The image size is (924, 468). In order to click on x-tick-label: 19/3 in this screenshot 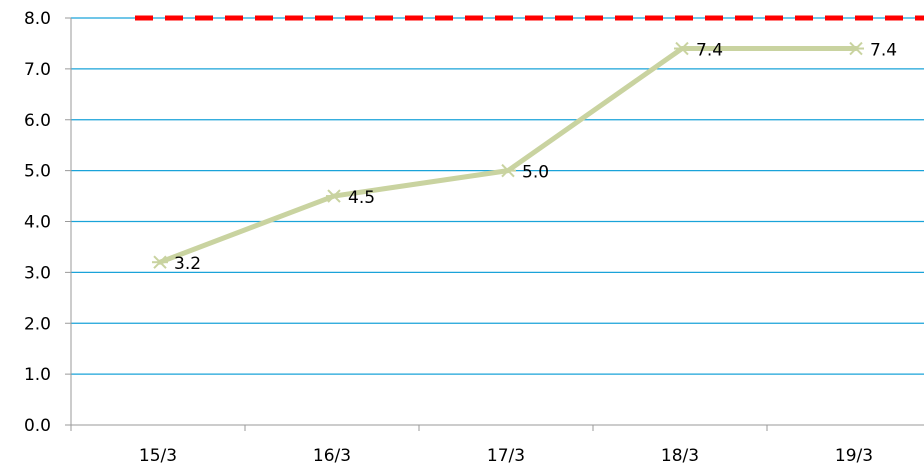, I will do `click(854, 456)`.